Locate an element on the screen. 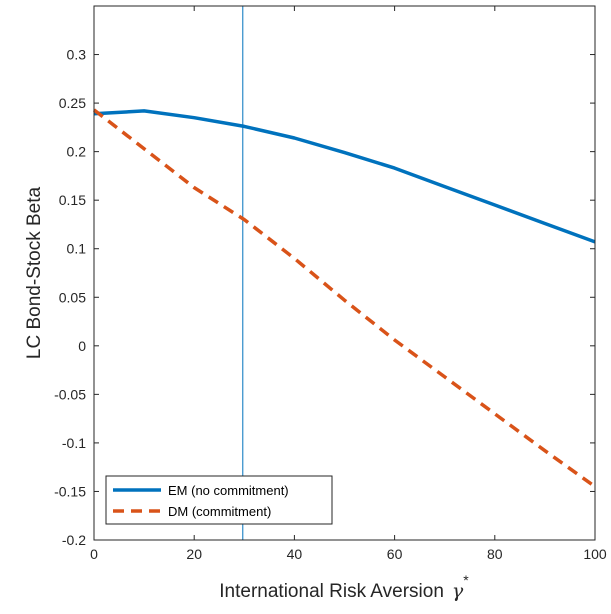 Image resolution: width=611 pixels, height=614 pixels. x-axis-label-text: International Risk Aversion is located at coordinates (331, 591).